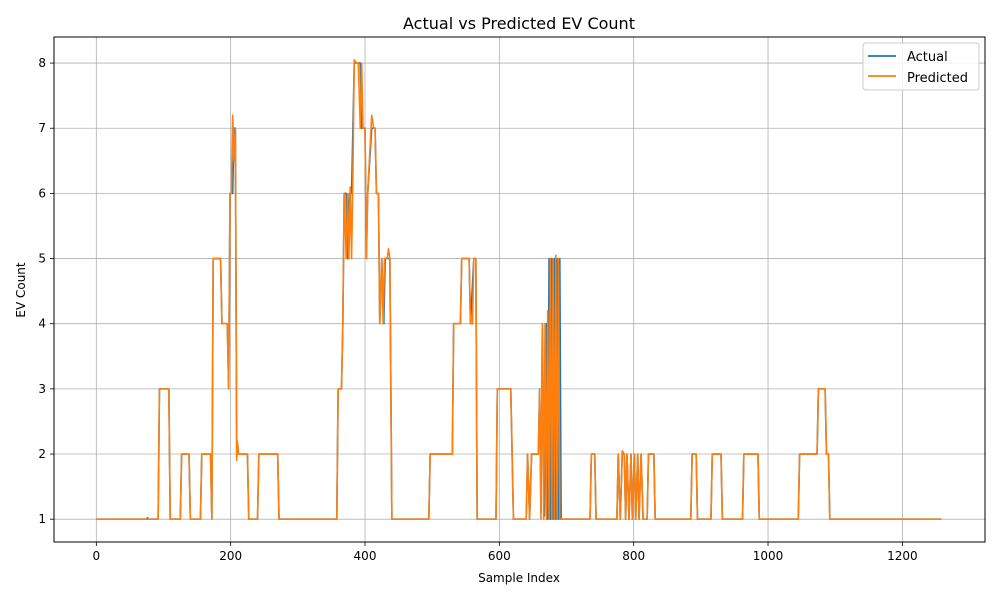 This screenshot has width=1000, height=600. Describe the element at coordinates (937, 78) in the screenshot. I see `legend-label-predicted: Predicted` at that location.